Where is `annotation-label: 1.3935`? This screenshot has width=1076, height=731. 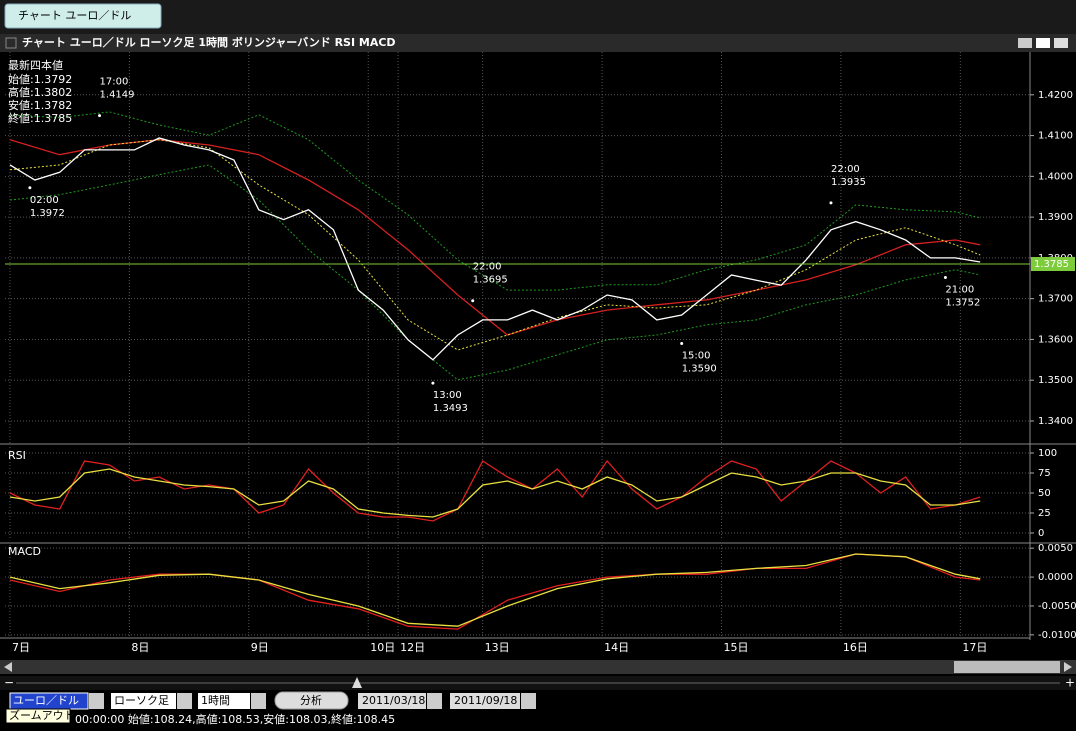 annotation-label: 1.3935 is located at coordinates (848, 182).